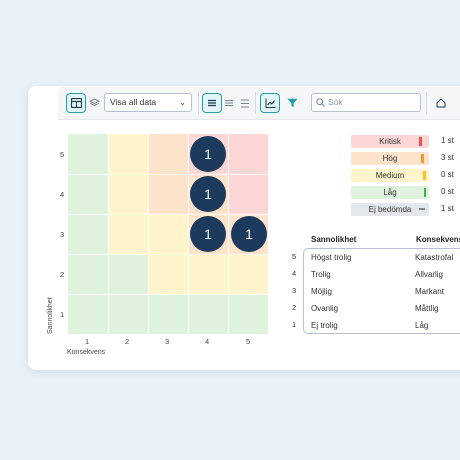  I want to click on x-tick-label: 5, so click(248, 341).